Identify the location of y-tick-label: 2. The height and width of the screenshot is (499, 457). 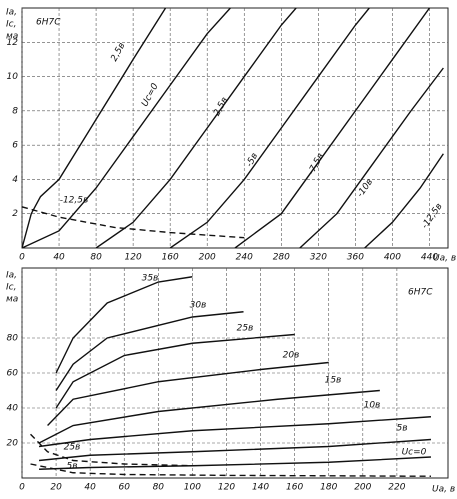
(15, 214).